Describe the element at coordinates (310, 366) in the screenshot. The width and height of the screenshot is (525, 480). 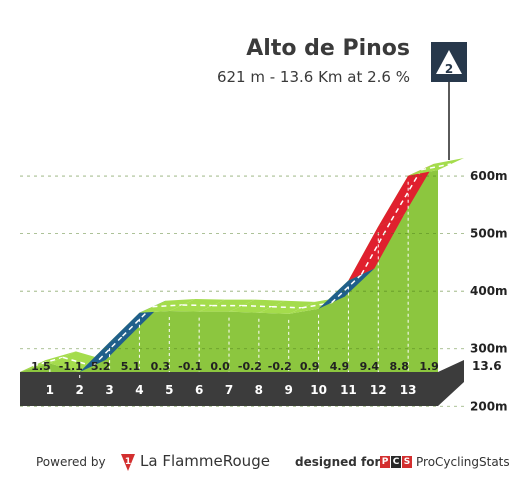
I see `gradient-label: 0.9` at that location.